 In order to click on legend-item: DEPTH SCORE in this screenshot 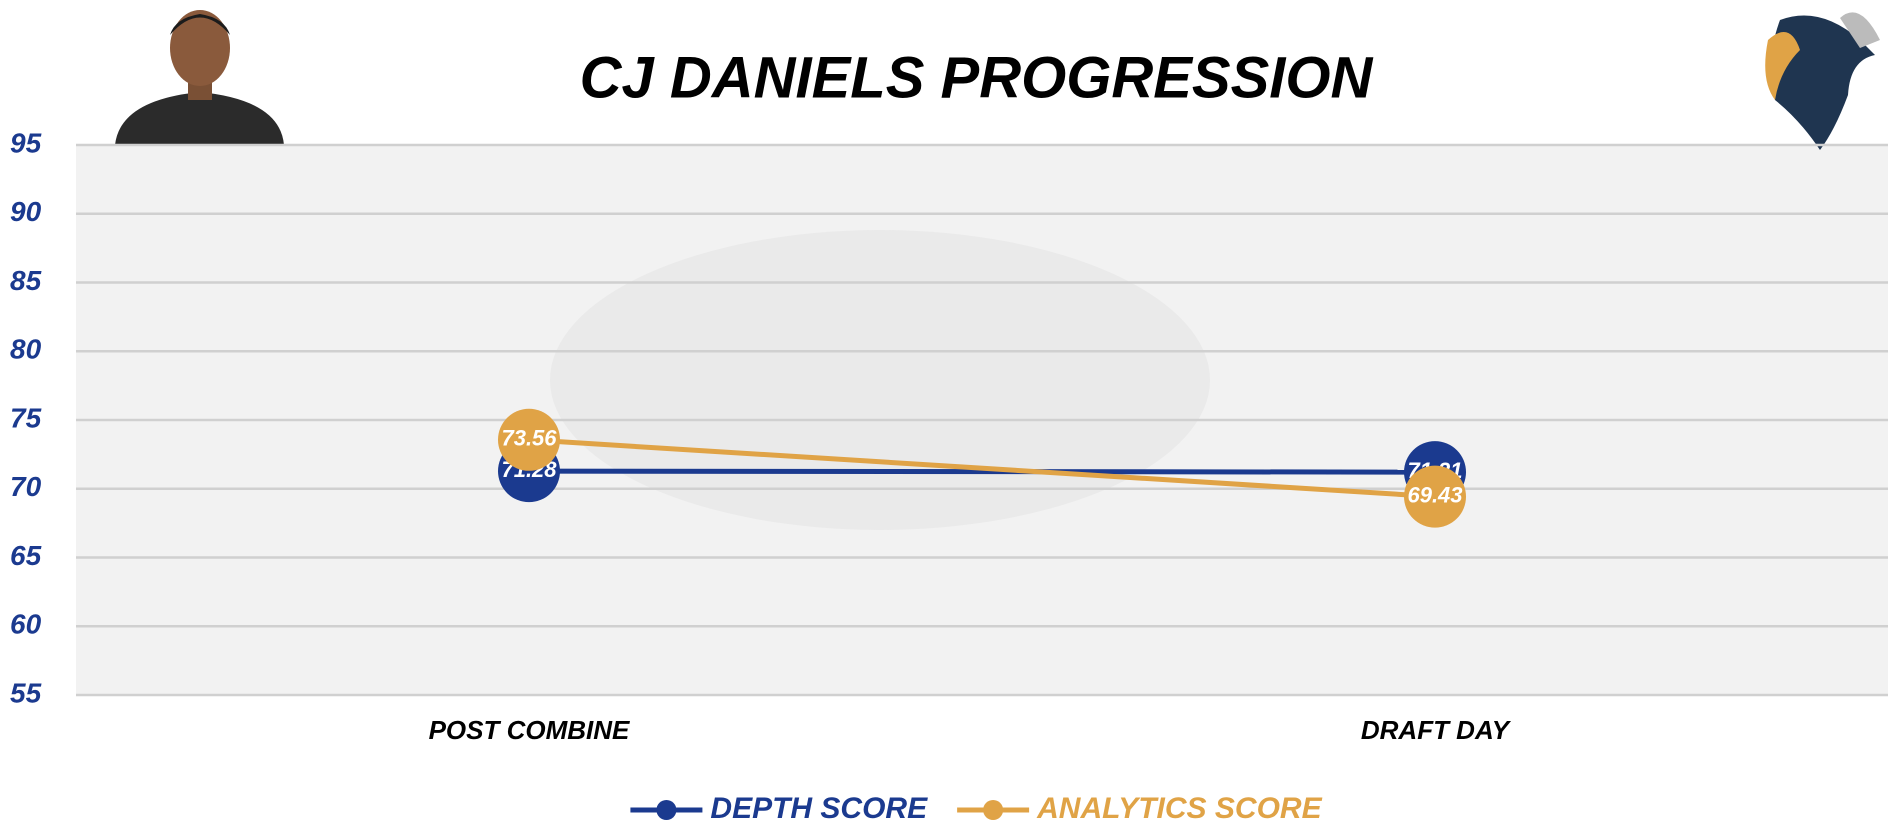, I will do `click(779, 808)`.